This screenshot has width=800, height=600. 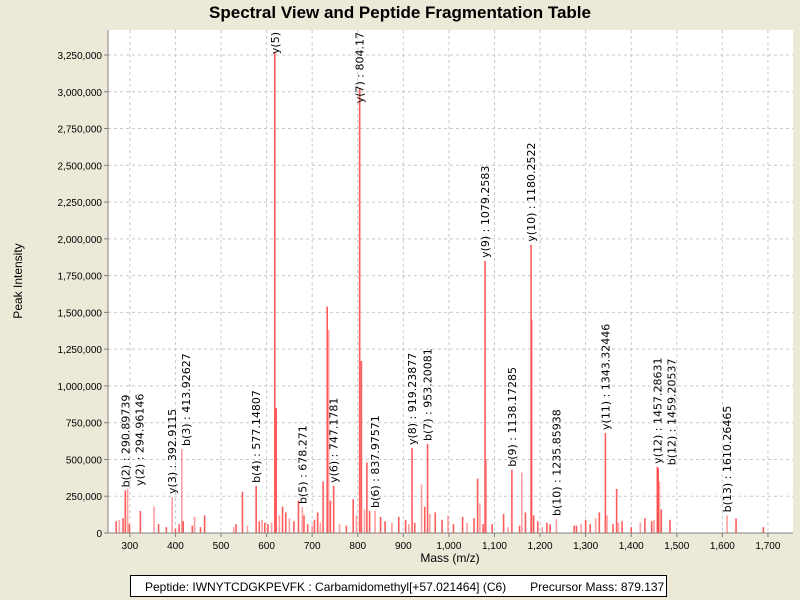 What do you see at coordinates (403, 546) in the screenshot?
I see `x-tick-label: 900` at bounding box center [403, 546].